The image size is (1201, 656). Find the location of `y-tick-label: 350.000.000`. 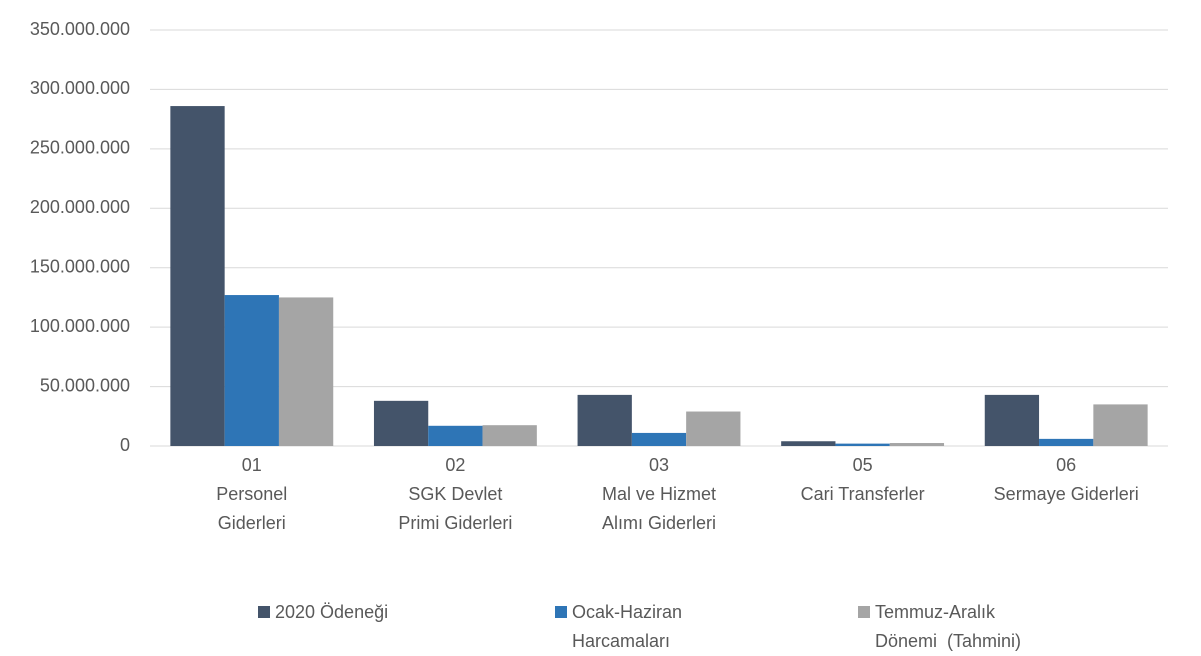

y-tick-label: 350.000.000 is located at coordinates (80, 29).